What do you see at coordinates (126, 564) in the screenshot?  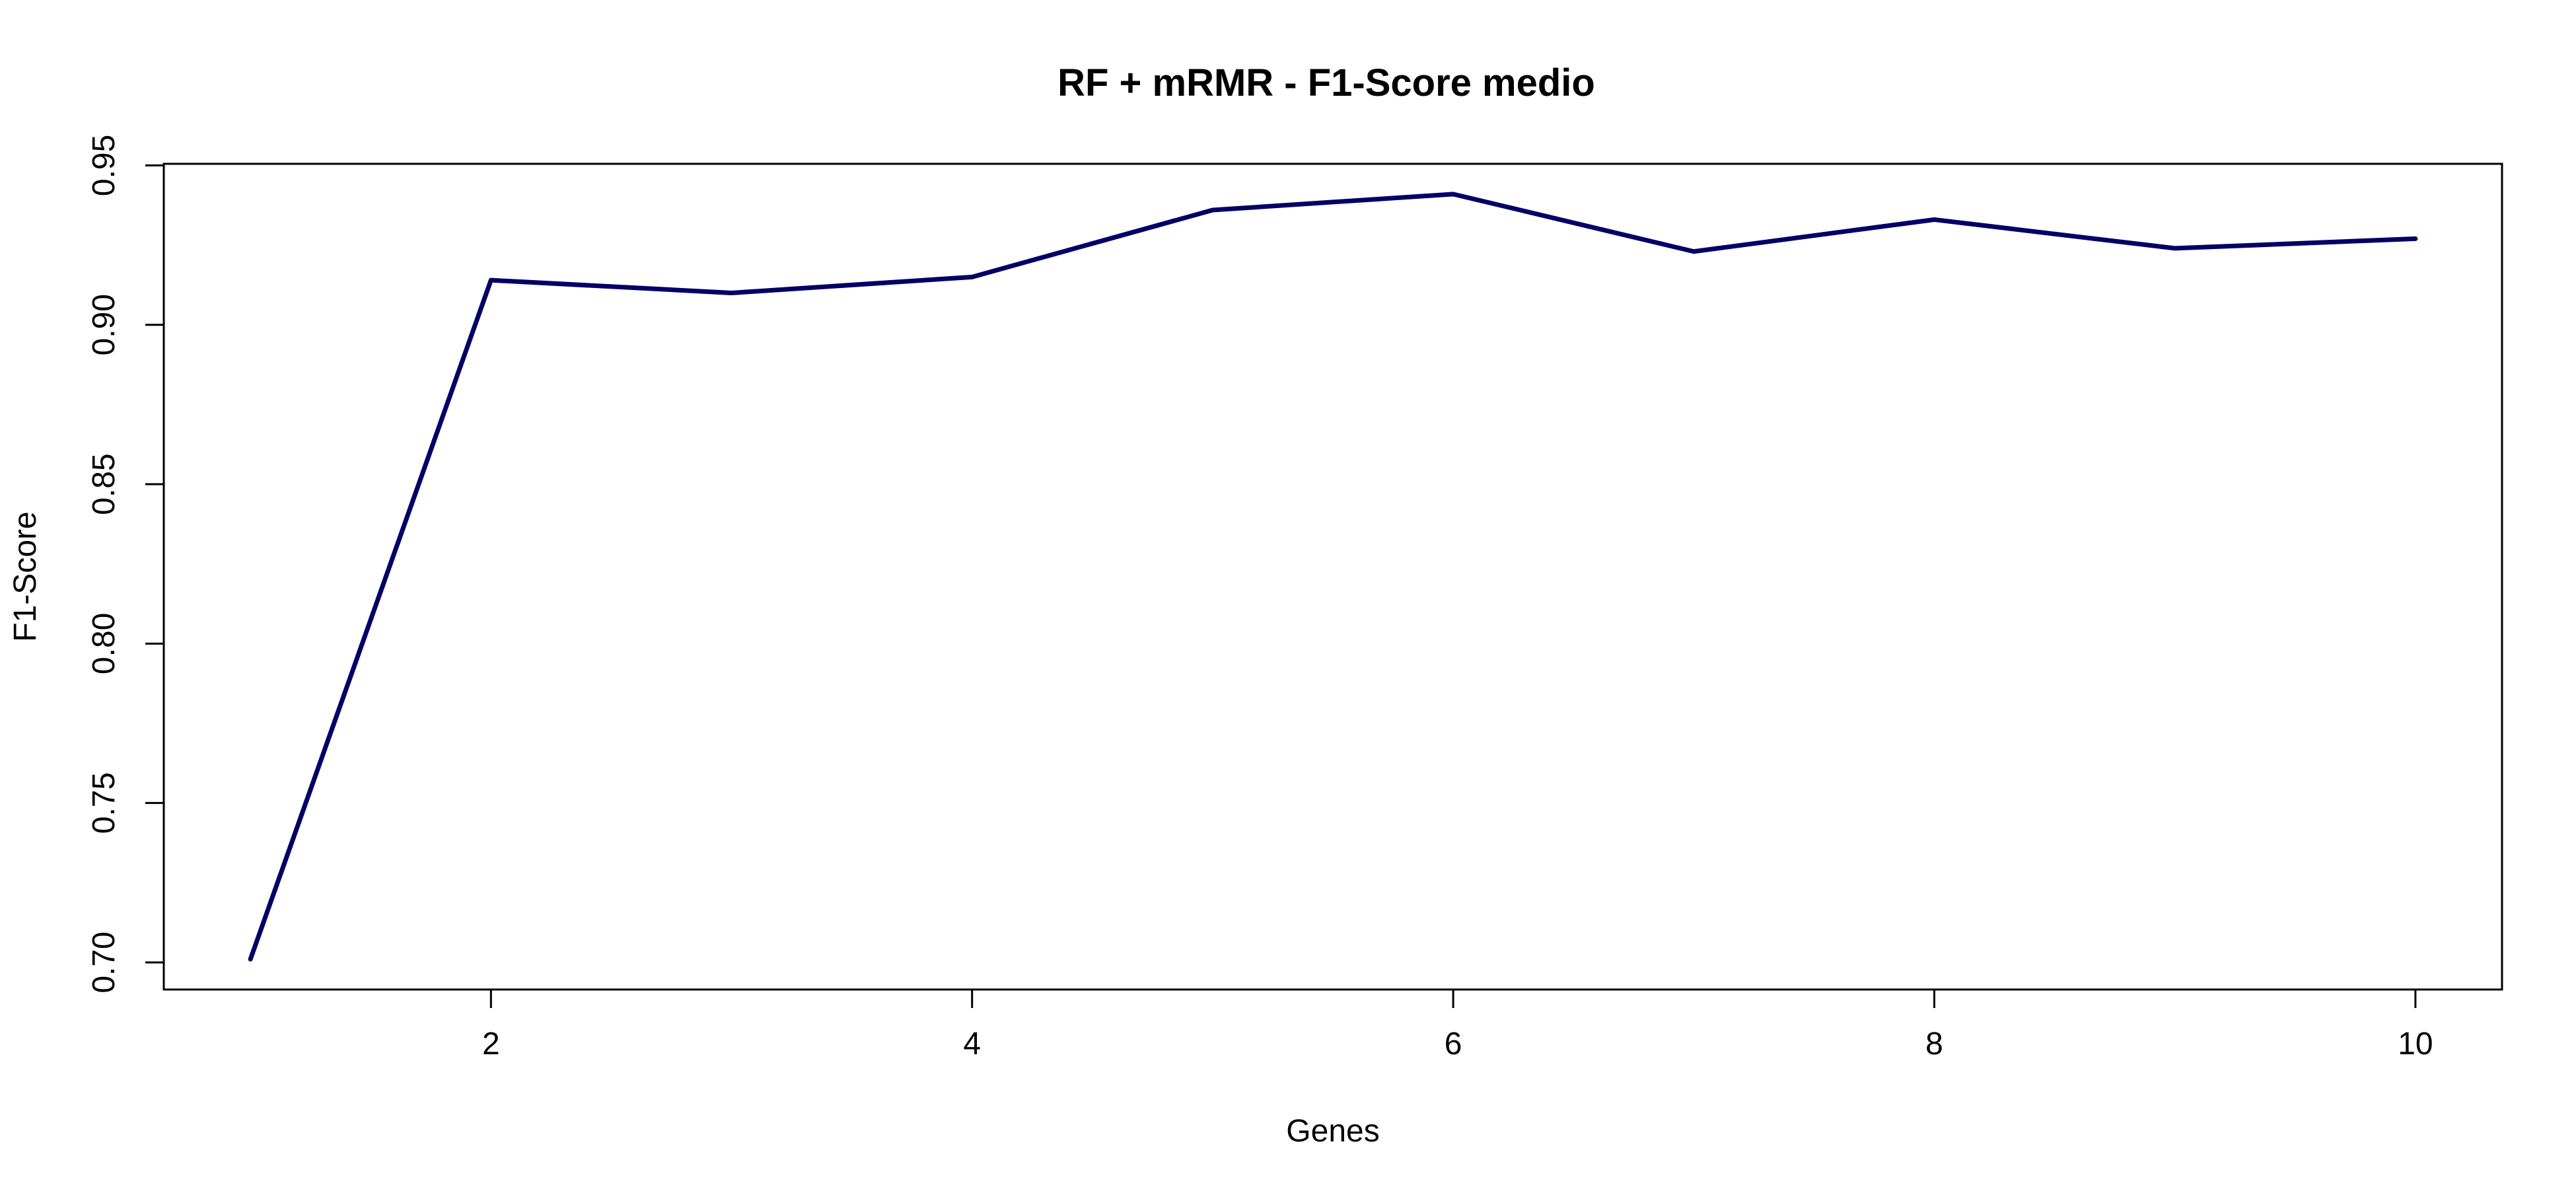 I see `y-axis: 0.70 0.75 0.80 0.85 0.90 0.95` at bounding box center [126, 564].